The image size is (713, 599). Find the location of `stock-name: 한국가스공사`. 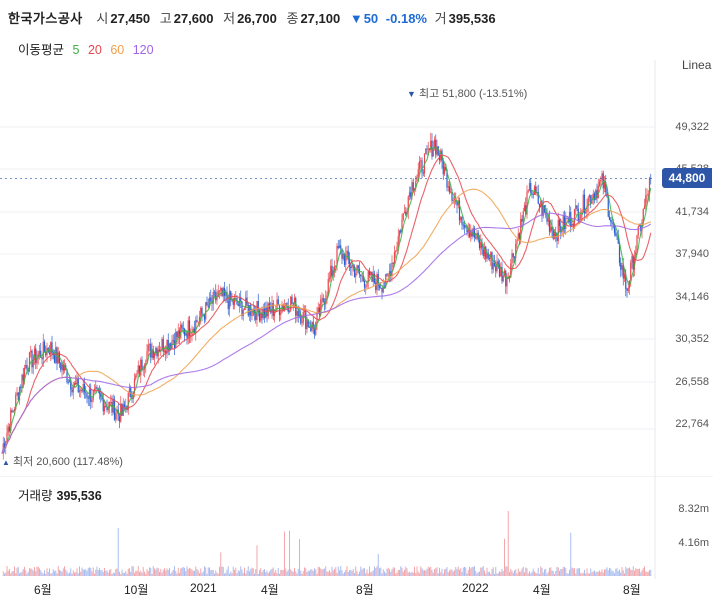

stock-name: 한국가스공사 is located at coordinates (45, 18).